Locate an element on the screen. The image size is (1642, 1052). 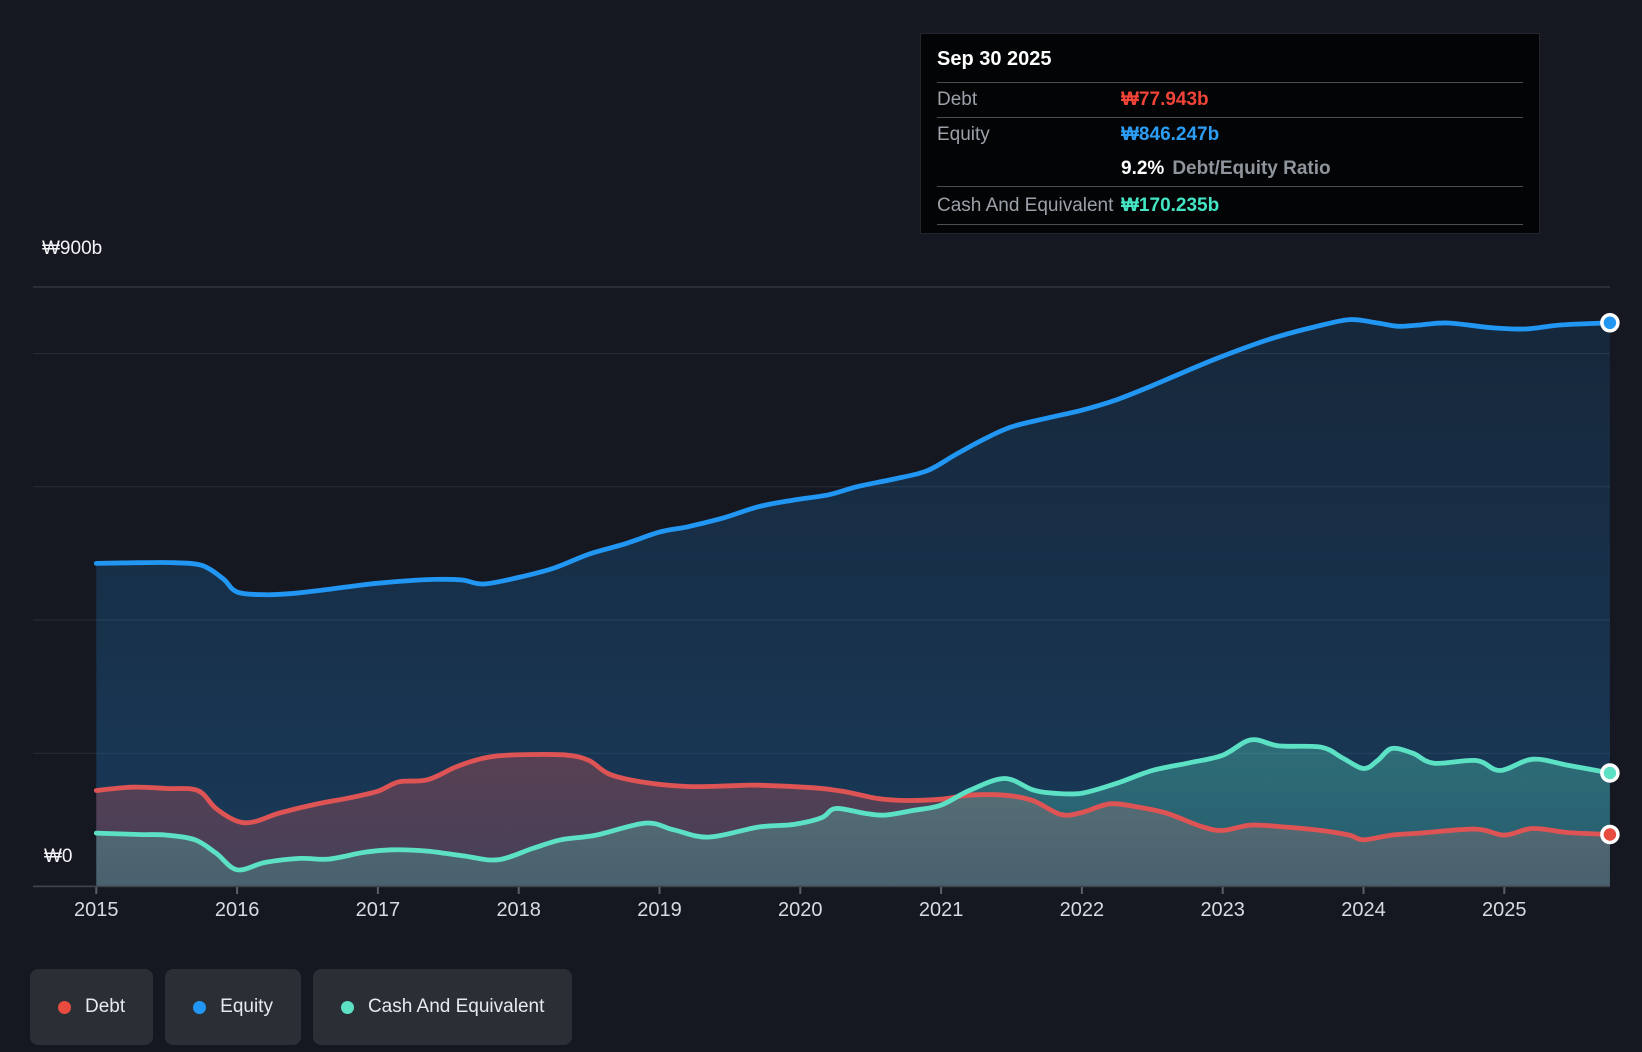
tooltip-row-equity: Equity ₩846.247b is located at coordinates (1230, 135).